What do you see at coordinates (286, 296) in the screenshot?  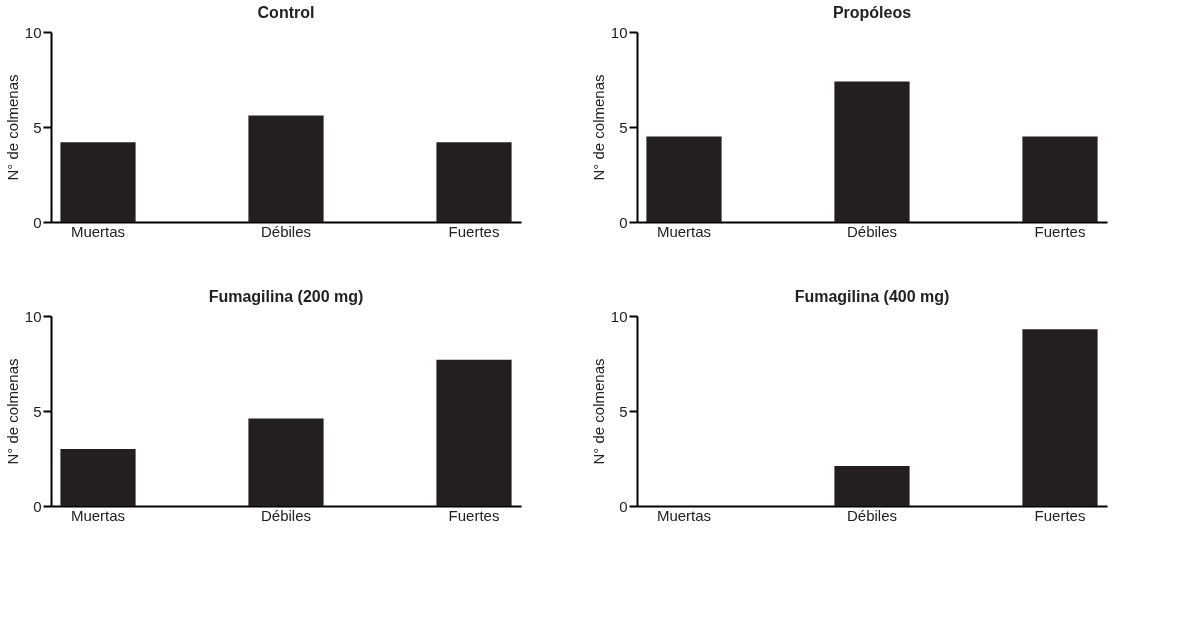 I see `chart-title: Fumagilina (200 mg)` at bounding box center [286, 296].